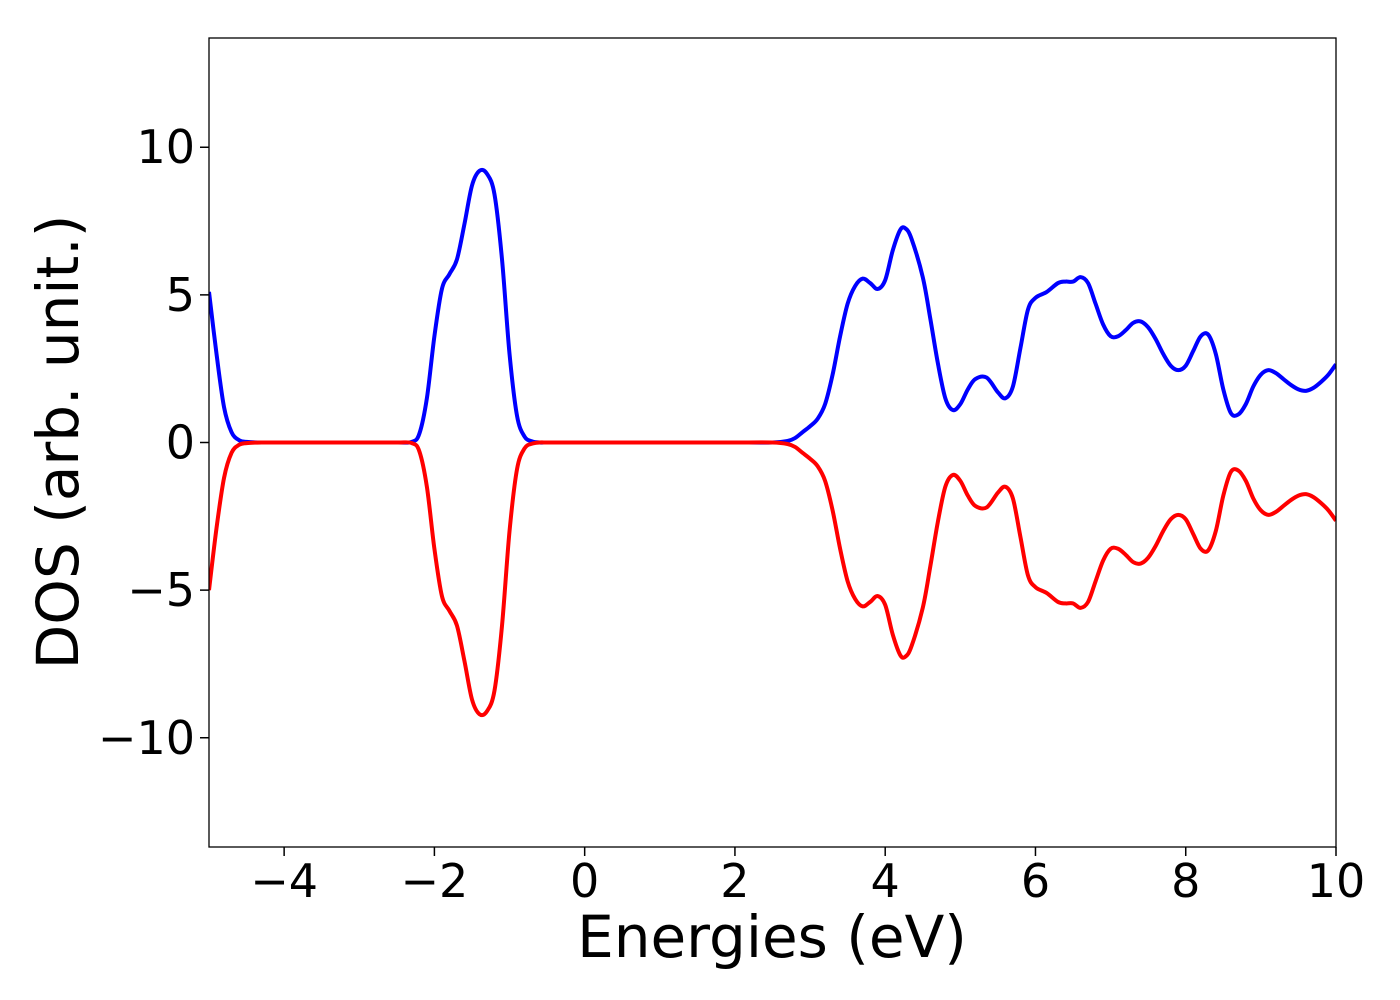  Describe the element at coordinates (1185, 881) in the screenshot. I see `x-tick-label: 8` at that location.